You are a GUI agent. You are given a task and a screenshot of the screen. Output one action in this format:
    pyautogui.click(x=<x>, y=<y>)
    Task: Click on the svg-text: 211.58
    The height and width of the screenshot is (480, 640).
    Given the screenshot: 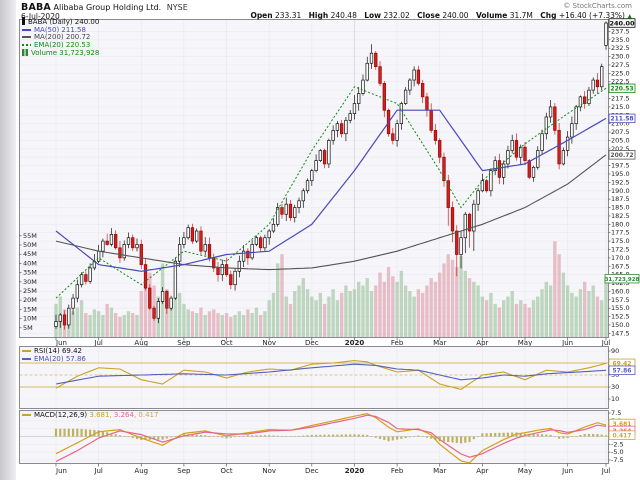 What is the action you would take?
    pyautogui.click(x=621, y=119)
    